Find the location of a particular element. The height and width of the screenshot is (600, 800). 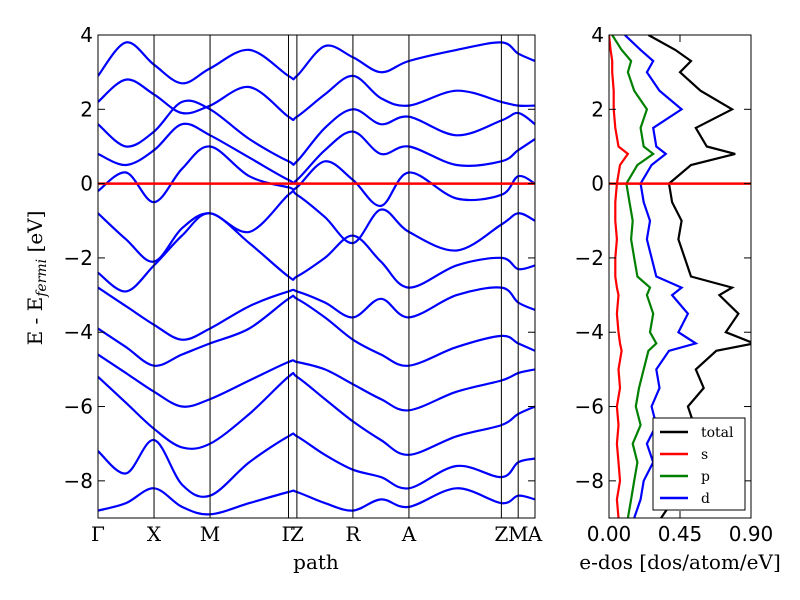

kpoint-label-9: M is located at coordinates (518, 534).